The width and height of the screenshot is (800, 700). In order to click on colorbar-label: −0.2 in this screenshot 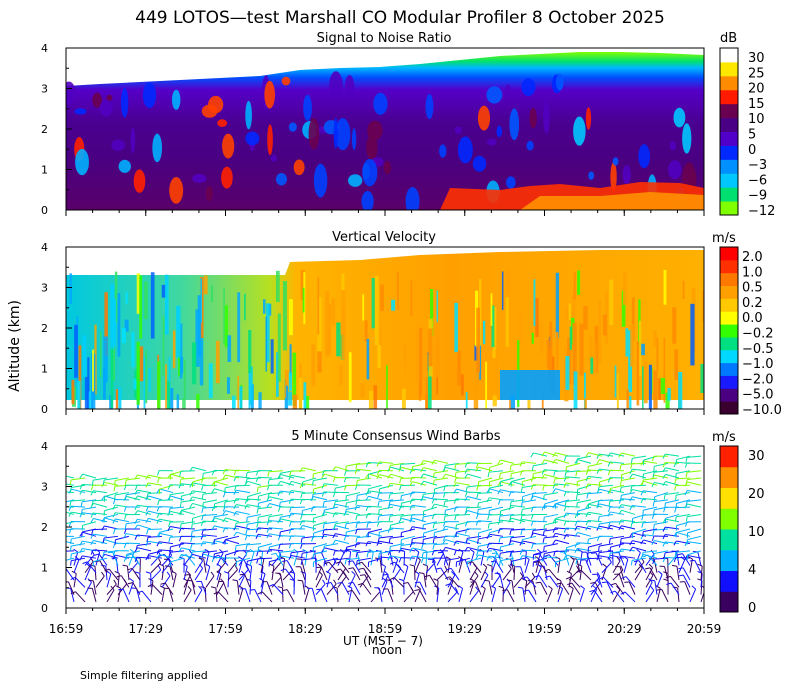, I will do `click(758, 334)`.